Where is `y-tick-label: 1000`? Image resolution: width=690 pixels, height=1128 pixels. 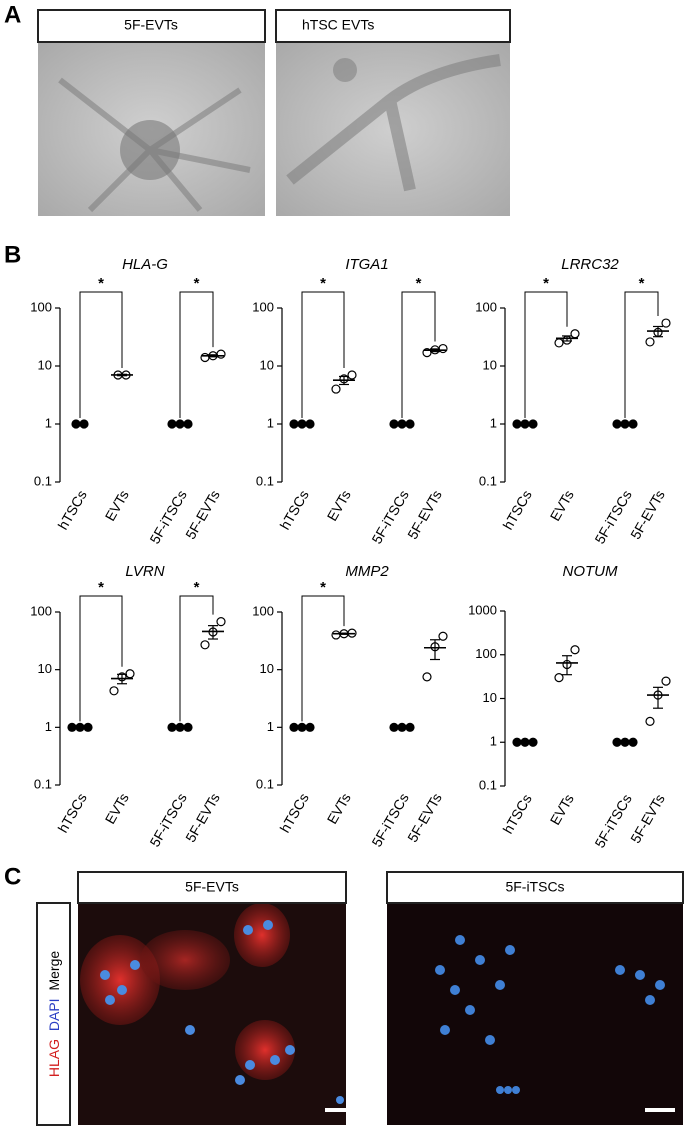 y-tick-label: 1000 is located at coordinates (482, 609).